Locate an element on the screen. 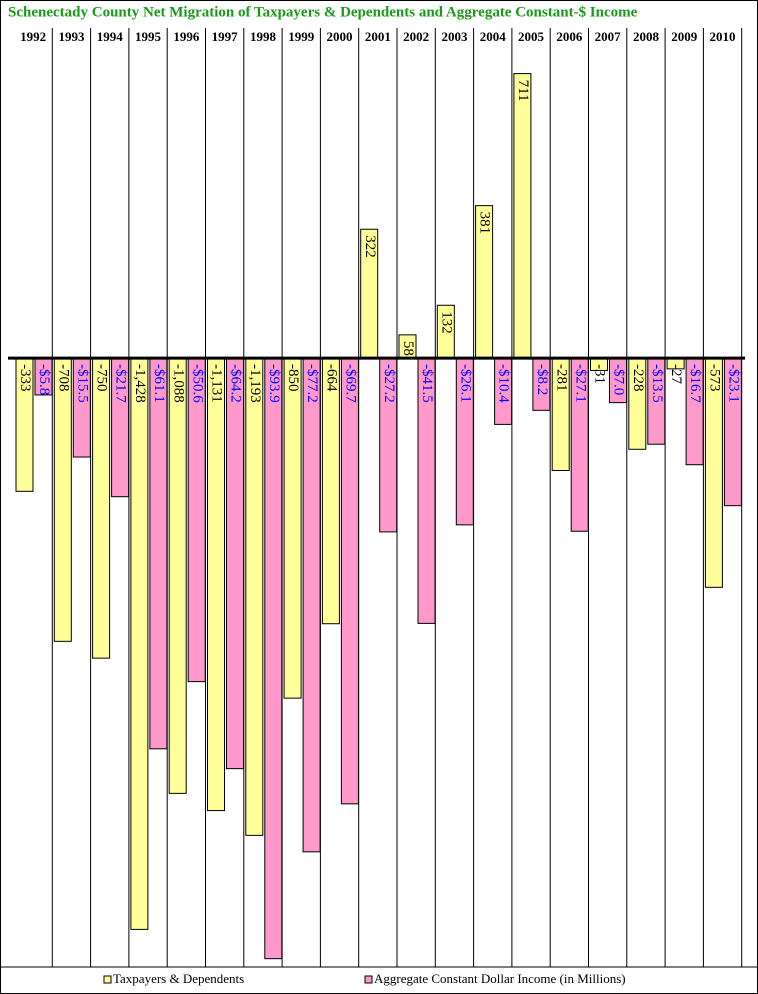 This screenshot has height=994, width=758. data-label: -$61.1 is located at coordinates (159, 383).